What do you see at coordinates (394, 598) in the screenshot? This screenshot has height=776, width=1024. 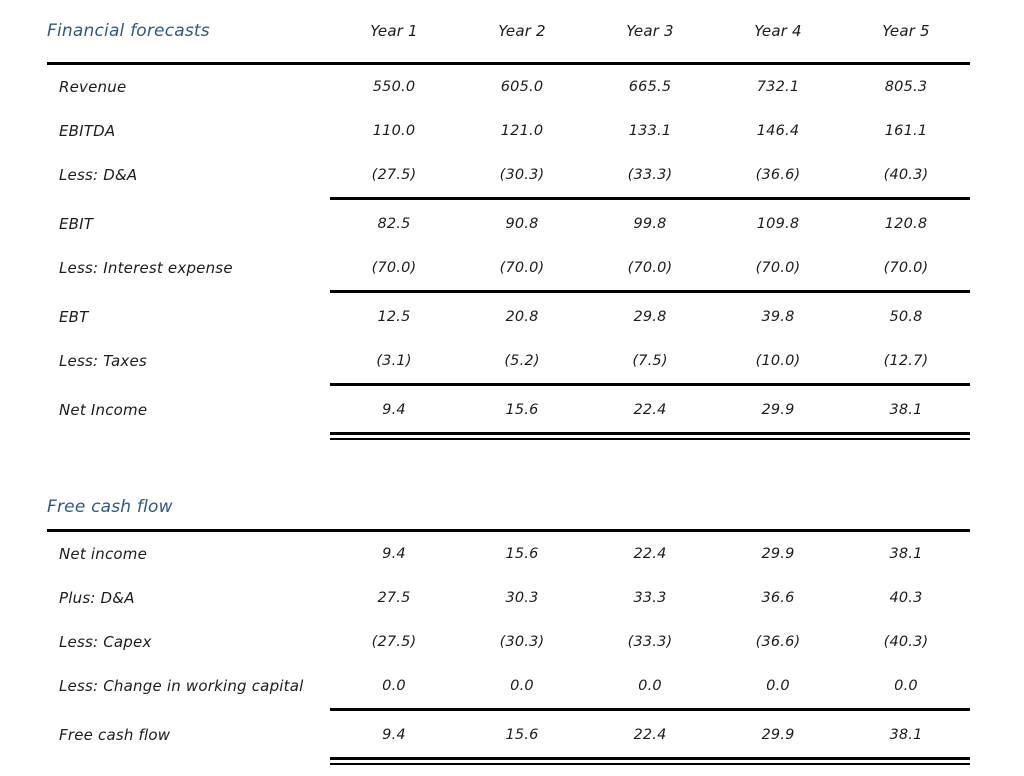 I see `cell-value: 27.5` at bounding box center [394, 598].